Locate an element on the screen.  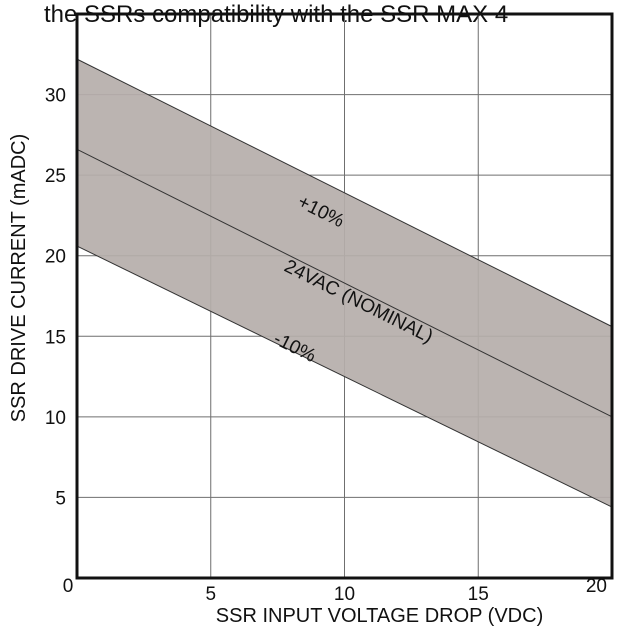
x-tick-labels: 0 5 10 15 20 is located at coordinates (335, 590).